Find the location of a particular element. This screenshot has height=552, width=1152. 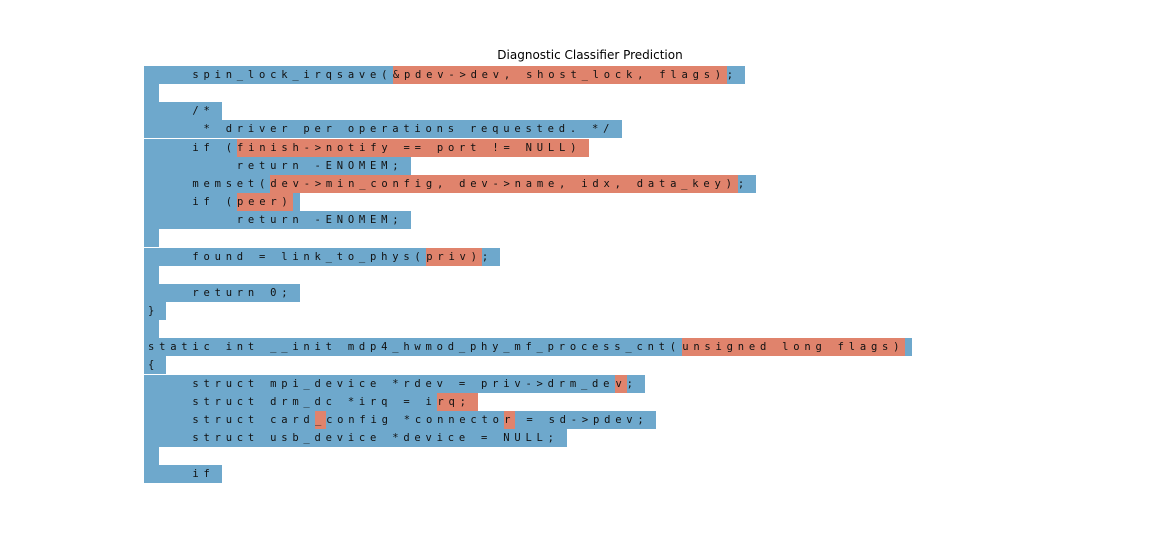

code-token-span: struct usb_device *device = NULL; is located at coordinates (355, 438).